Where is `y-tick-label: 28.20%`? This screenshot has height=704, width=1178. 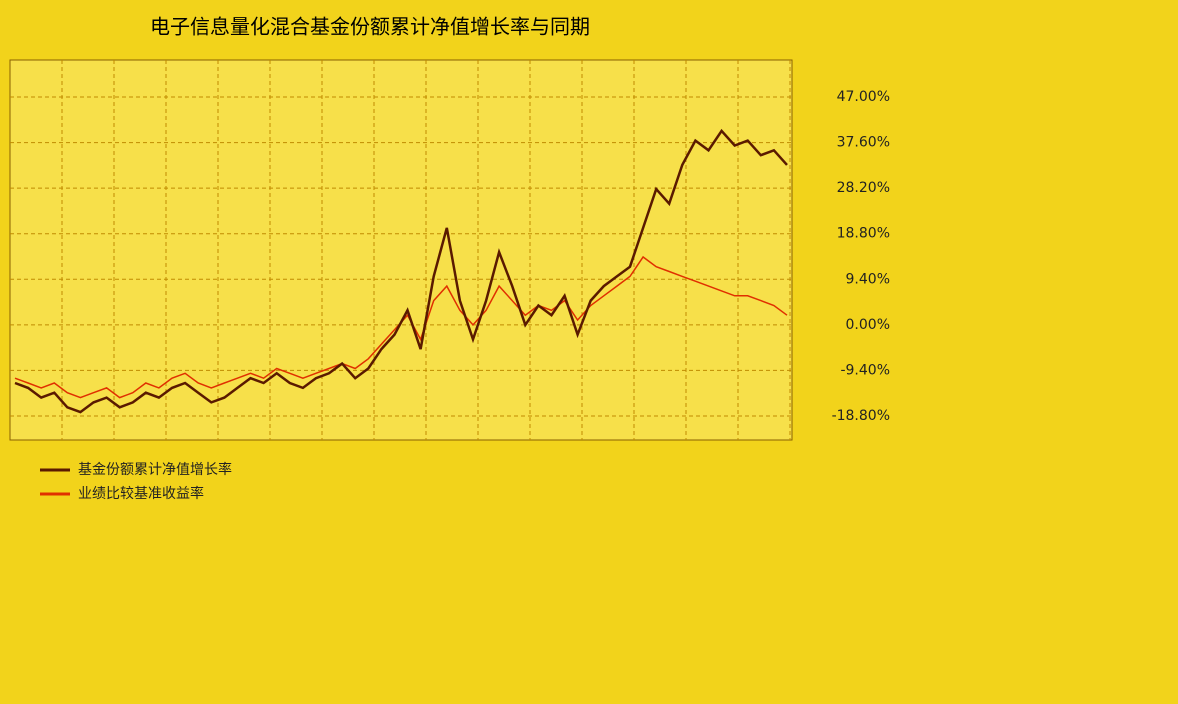
y-tick-label: 28.20% is located at coordinates (863, 188).